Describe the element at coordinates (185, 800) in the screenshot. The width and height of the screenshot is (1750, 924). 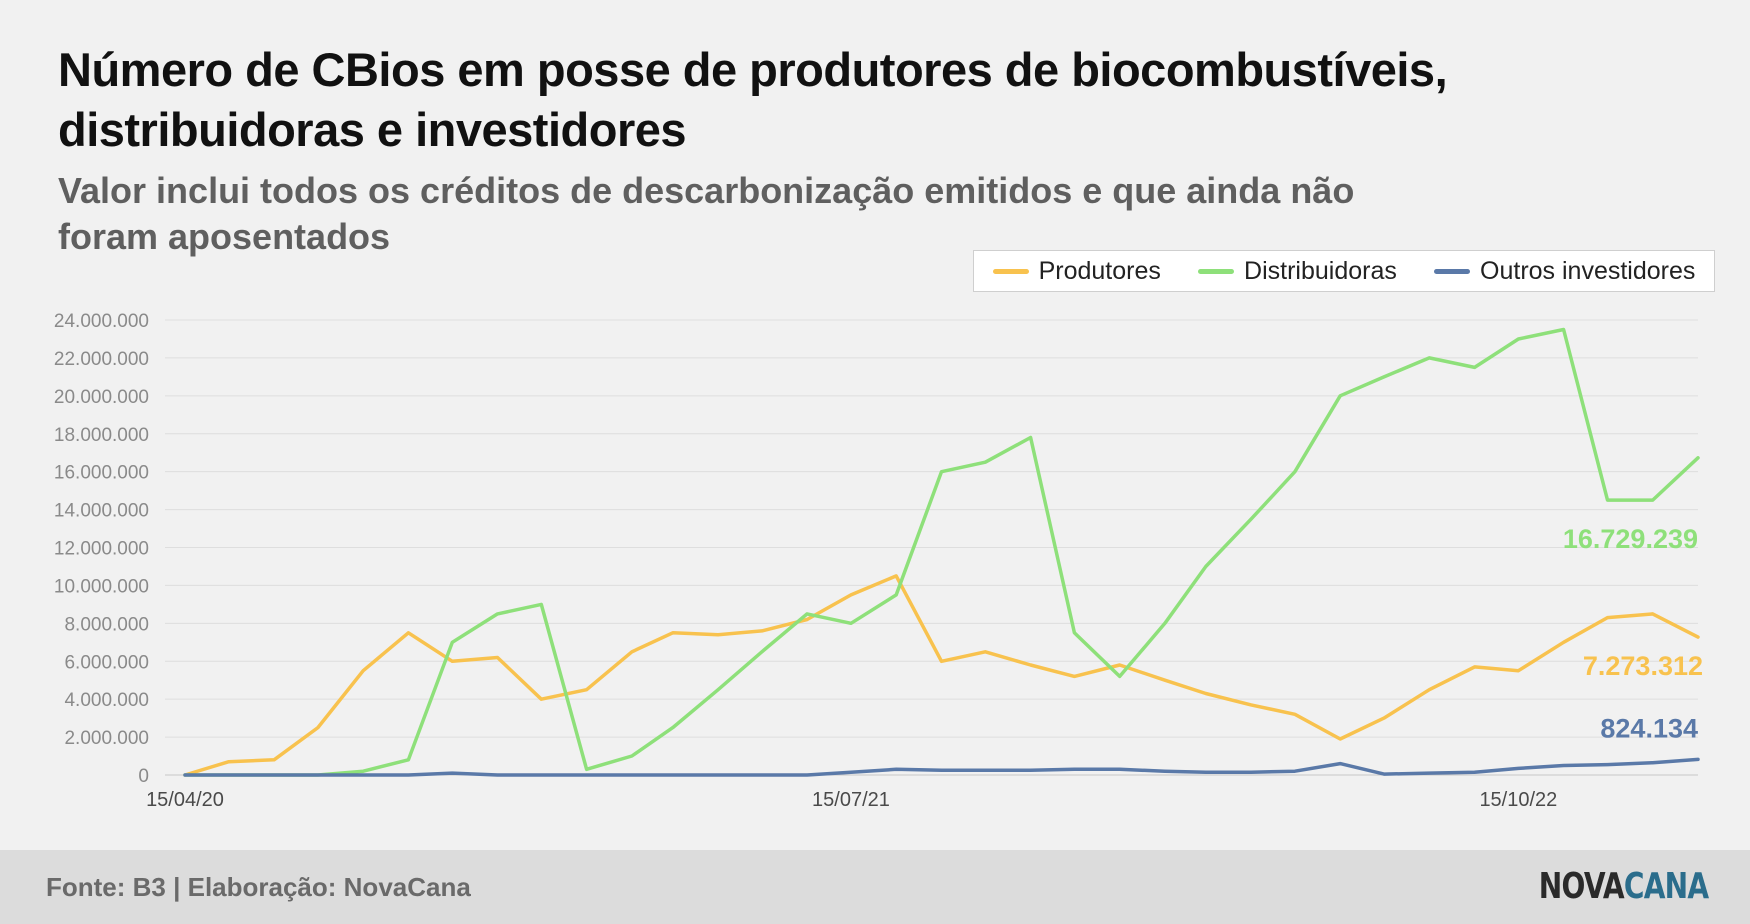
I see `x-tick-label: 15/04/20` at that location.